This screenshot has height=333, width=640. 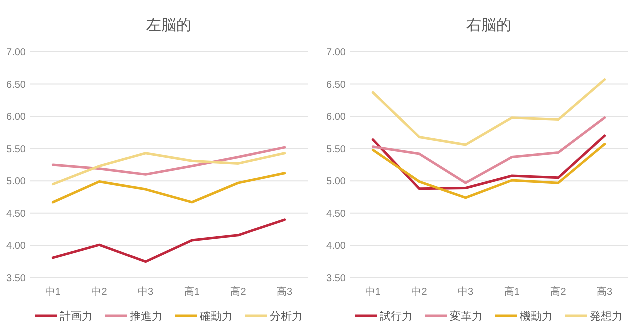 What do you see at coordinates (489, 25) in the screenshot?
I see `chart-title: 右脳的` at bounding box center [489, 25].